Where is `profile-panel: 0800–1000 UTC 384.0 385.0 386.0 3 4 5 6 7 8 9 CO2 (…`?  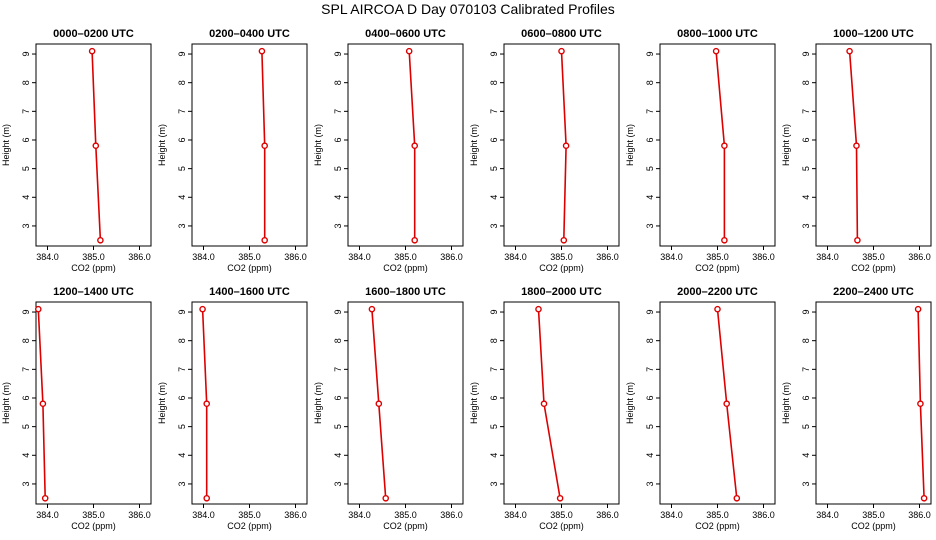 profile-panel: 0800–1000 UTC 384.0 385.0 386.0 3 4 5 6 7 8 9 CO2 (… is located at coordinates (700, 150).